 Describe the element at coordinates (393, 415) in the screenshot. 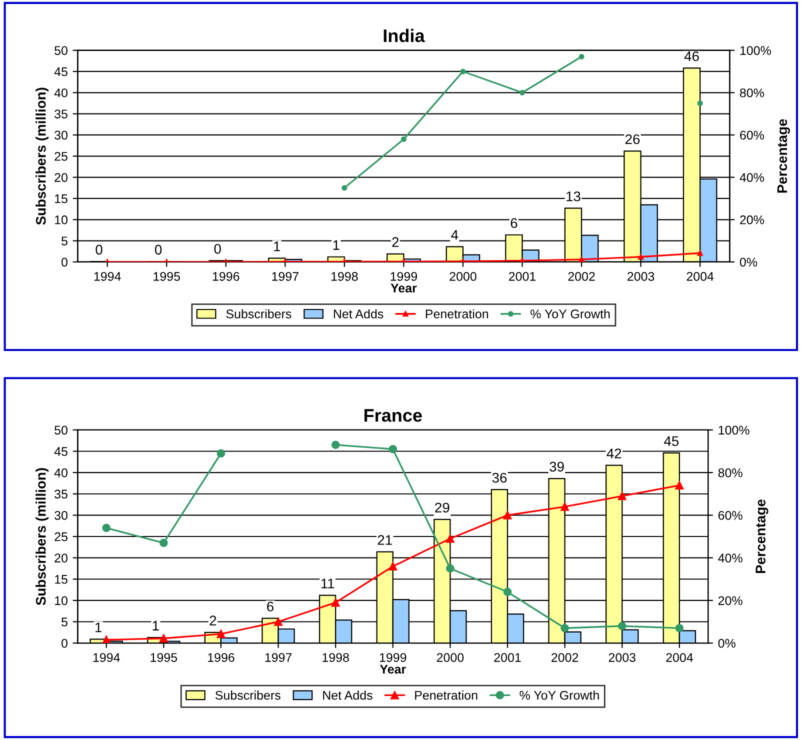

I see `chart-title: France` at that location.